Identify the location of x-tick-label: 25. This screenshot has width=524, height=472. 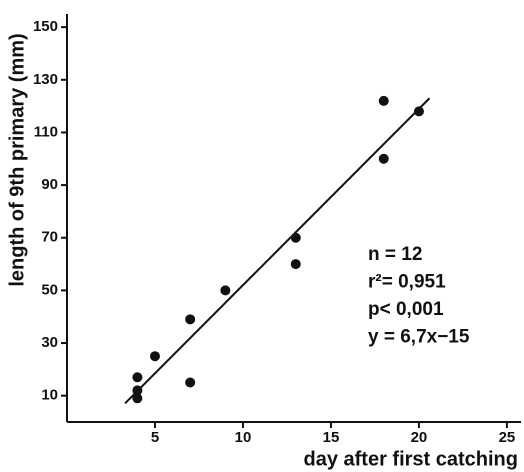
(507, 437).